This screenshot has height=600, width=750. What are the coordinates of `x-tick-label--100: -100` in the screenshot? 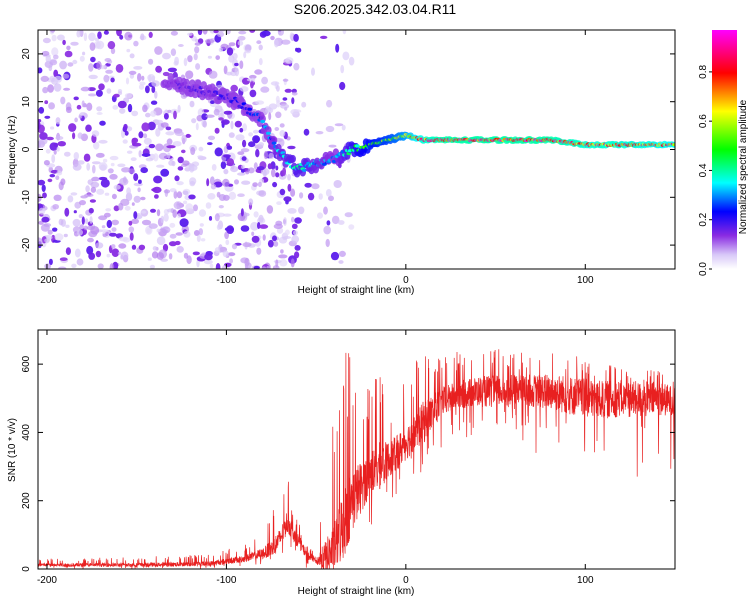 It's located at (226, 580).